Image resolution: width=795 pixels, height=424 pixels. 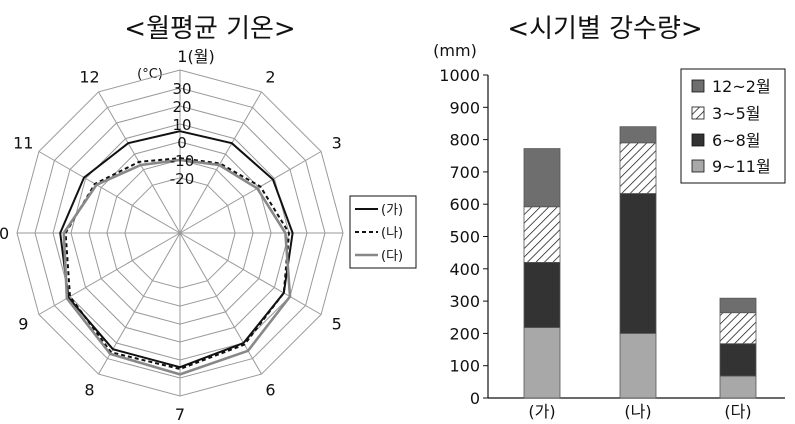 I want to click on radar-category-label: 7, so click(x=180, y=414).